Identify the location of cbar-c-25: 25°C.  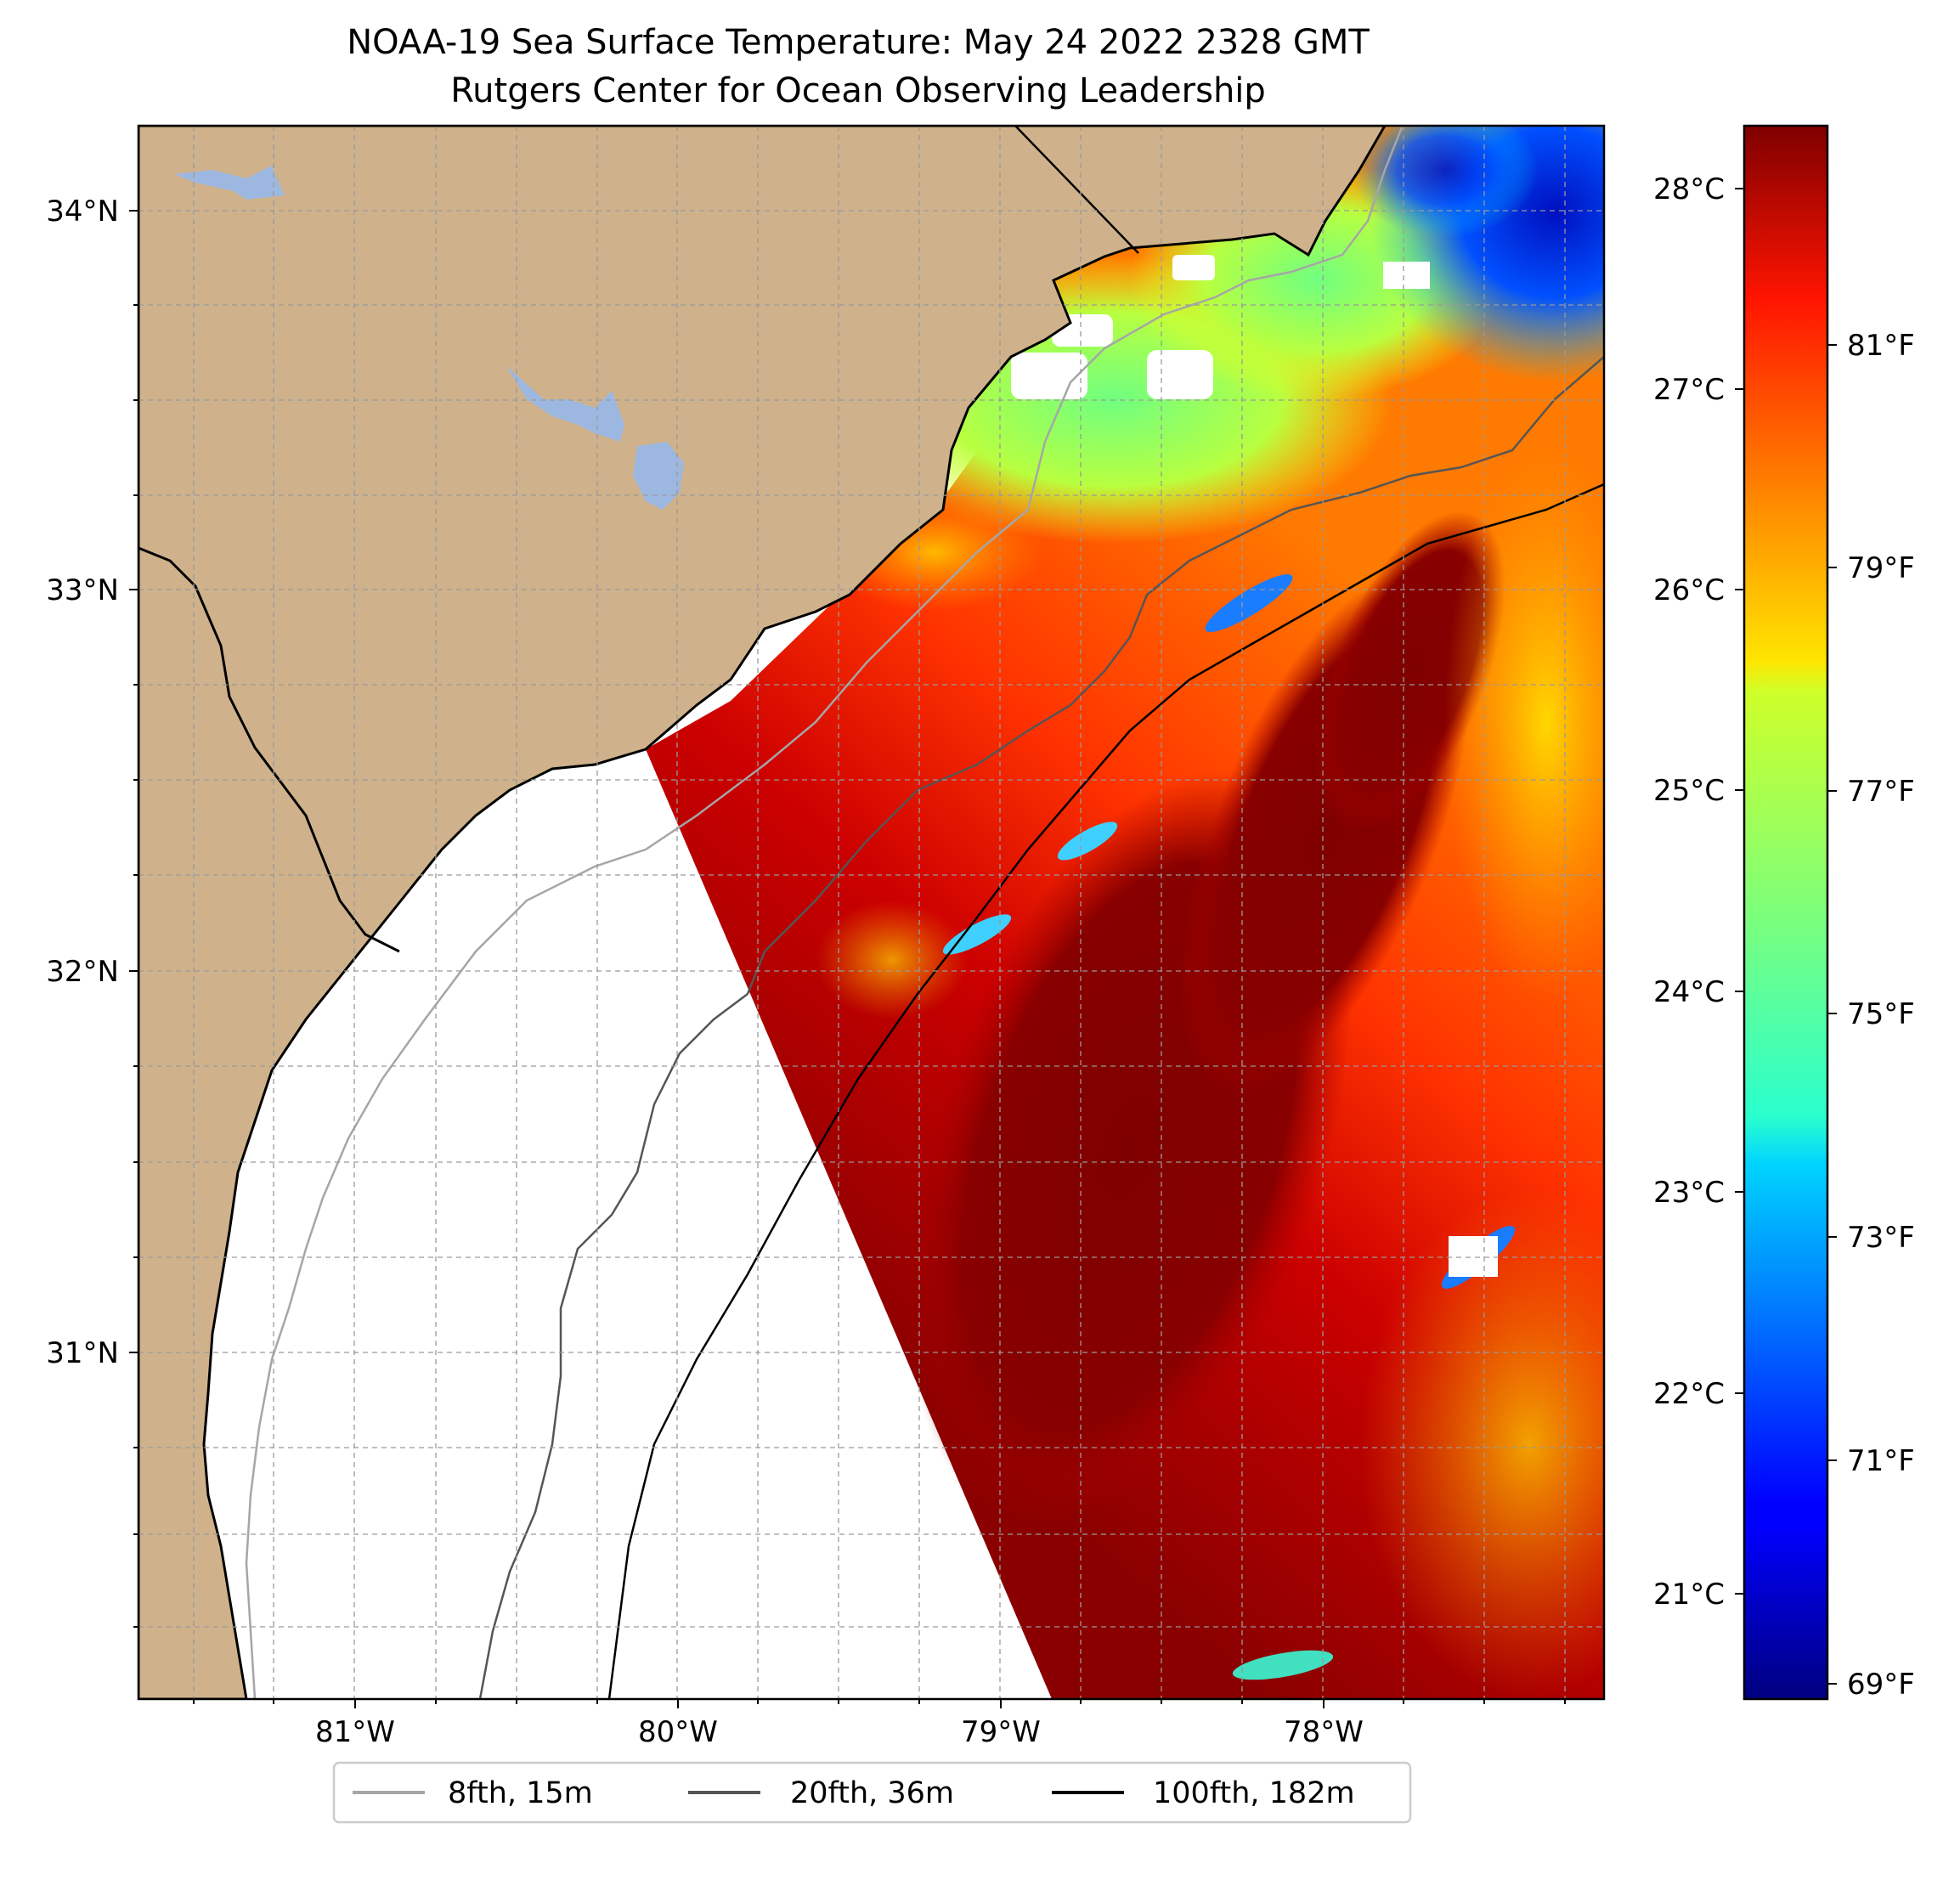
(1689, 791).